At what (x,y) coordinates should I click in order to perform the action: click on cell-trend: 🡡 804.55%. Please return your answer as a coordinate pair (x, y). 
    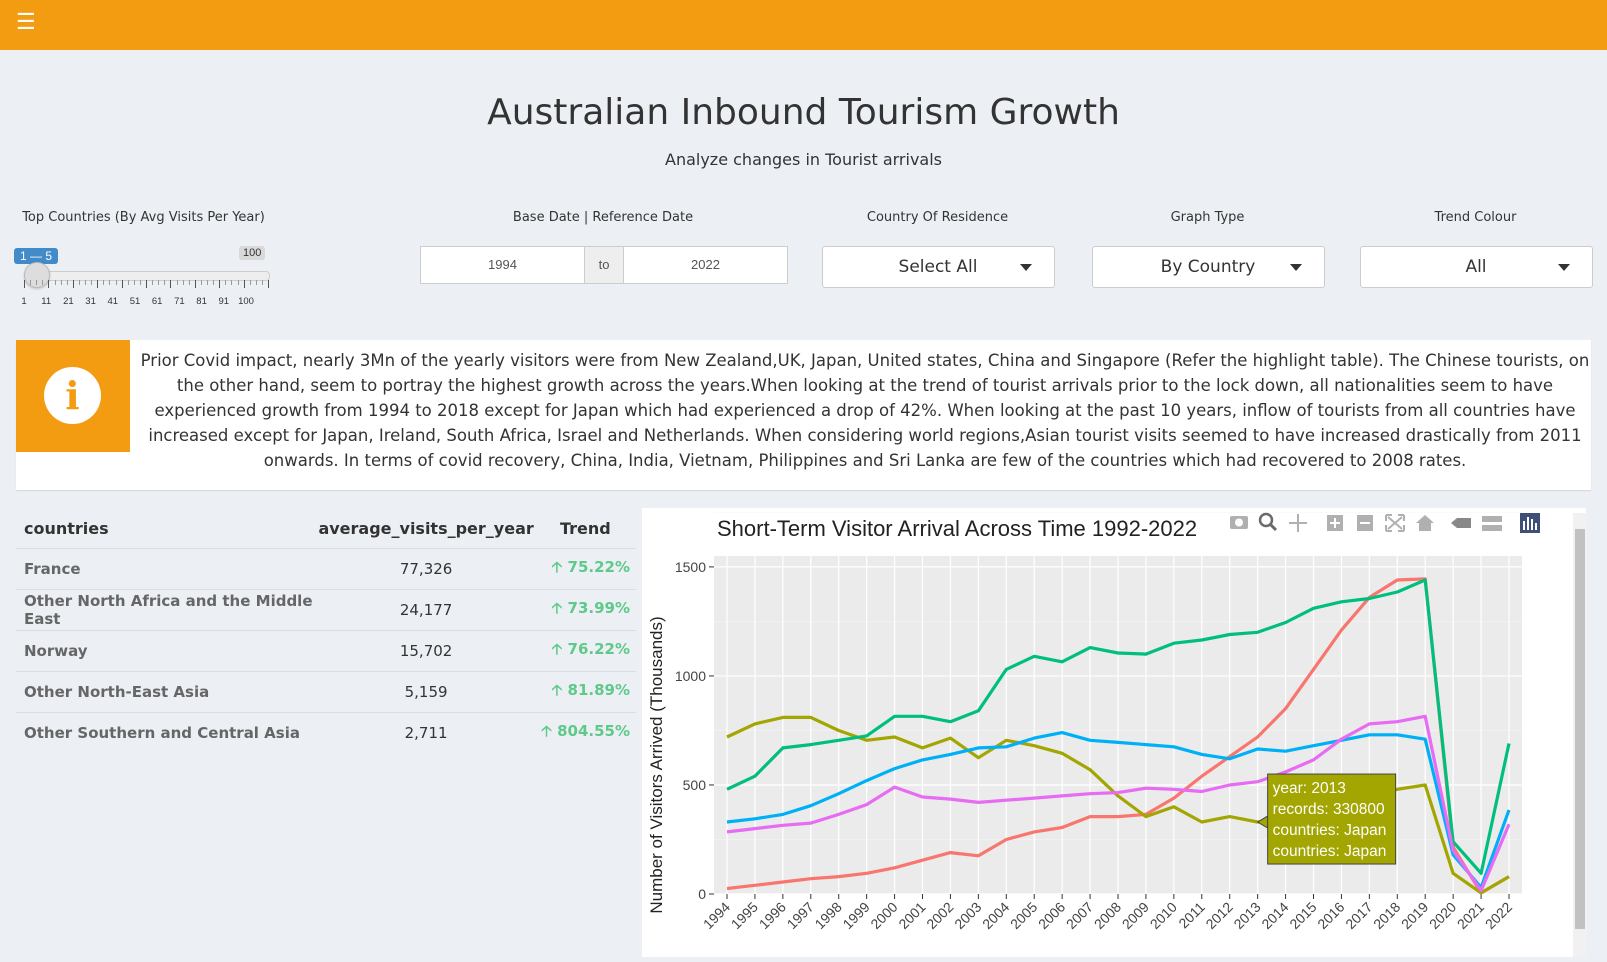
    Looking at the image, I should click on (585, 732).